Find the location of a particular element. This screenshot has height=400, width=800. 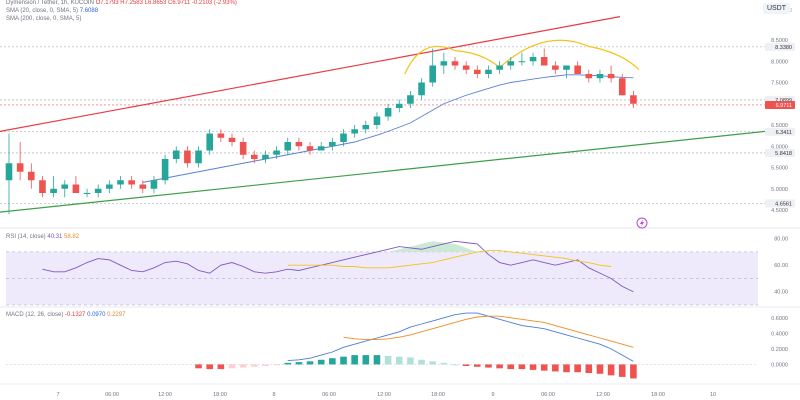

macd-label: MACD (12, 26, close) is located at coordinates (35, 315).